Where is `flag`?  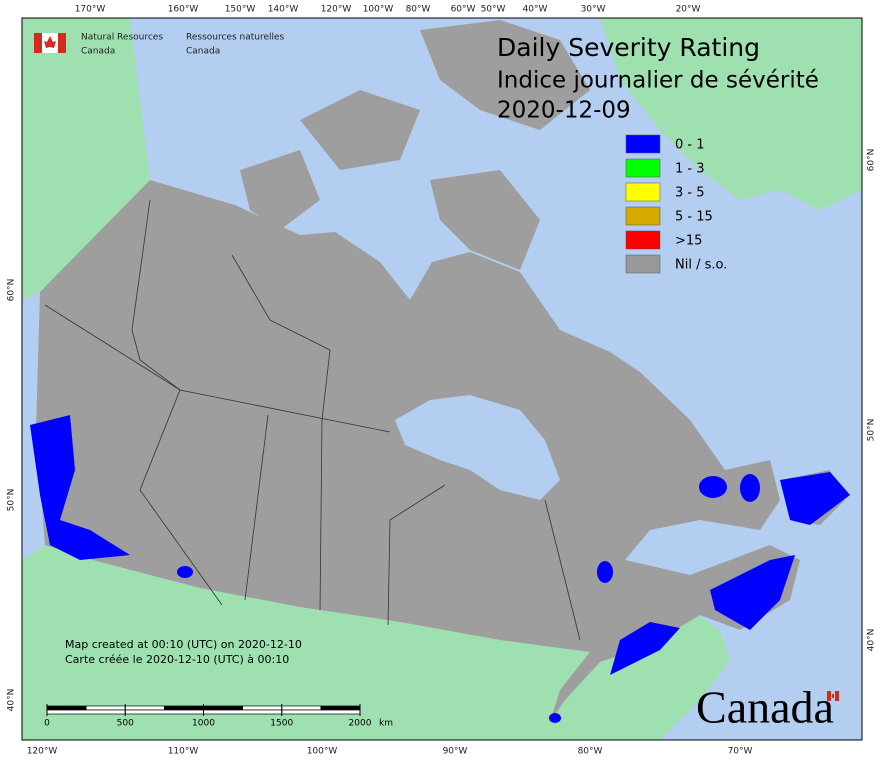
flag is located at coordinates (50, 43).